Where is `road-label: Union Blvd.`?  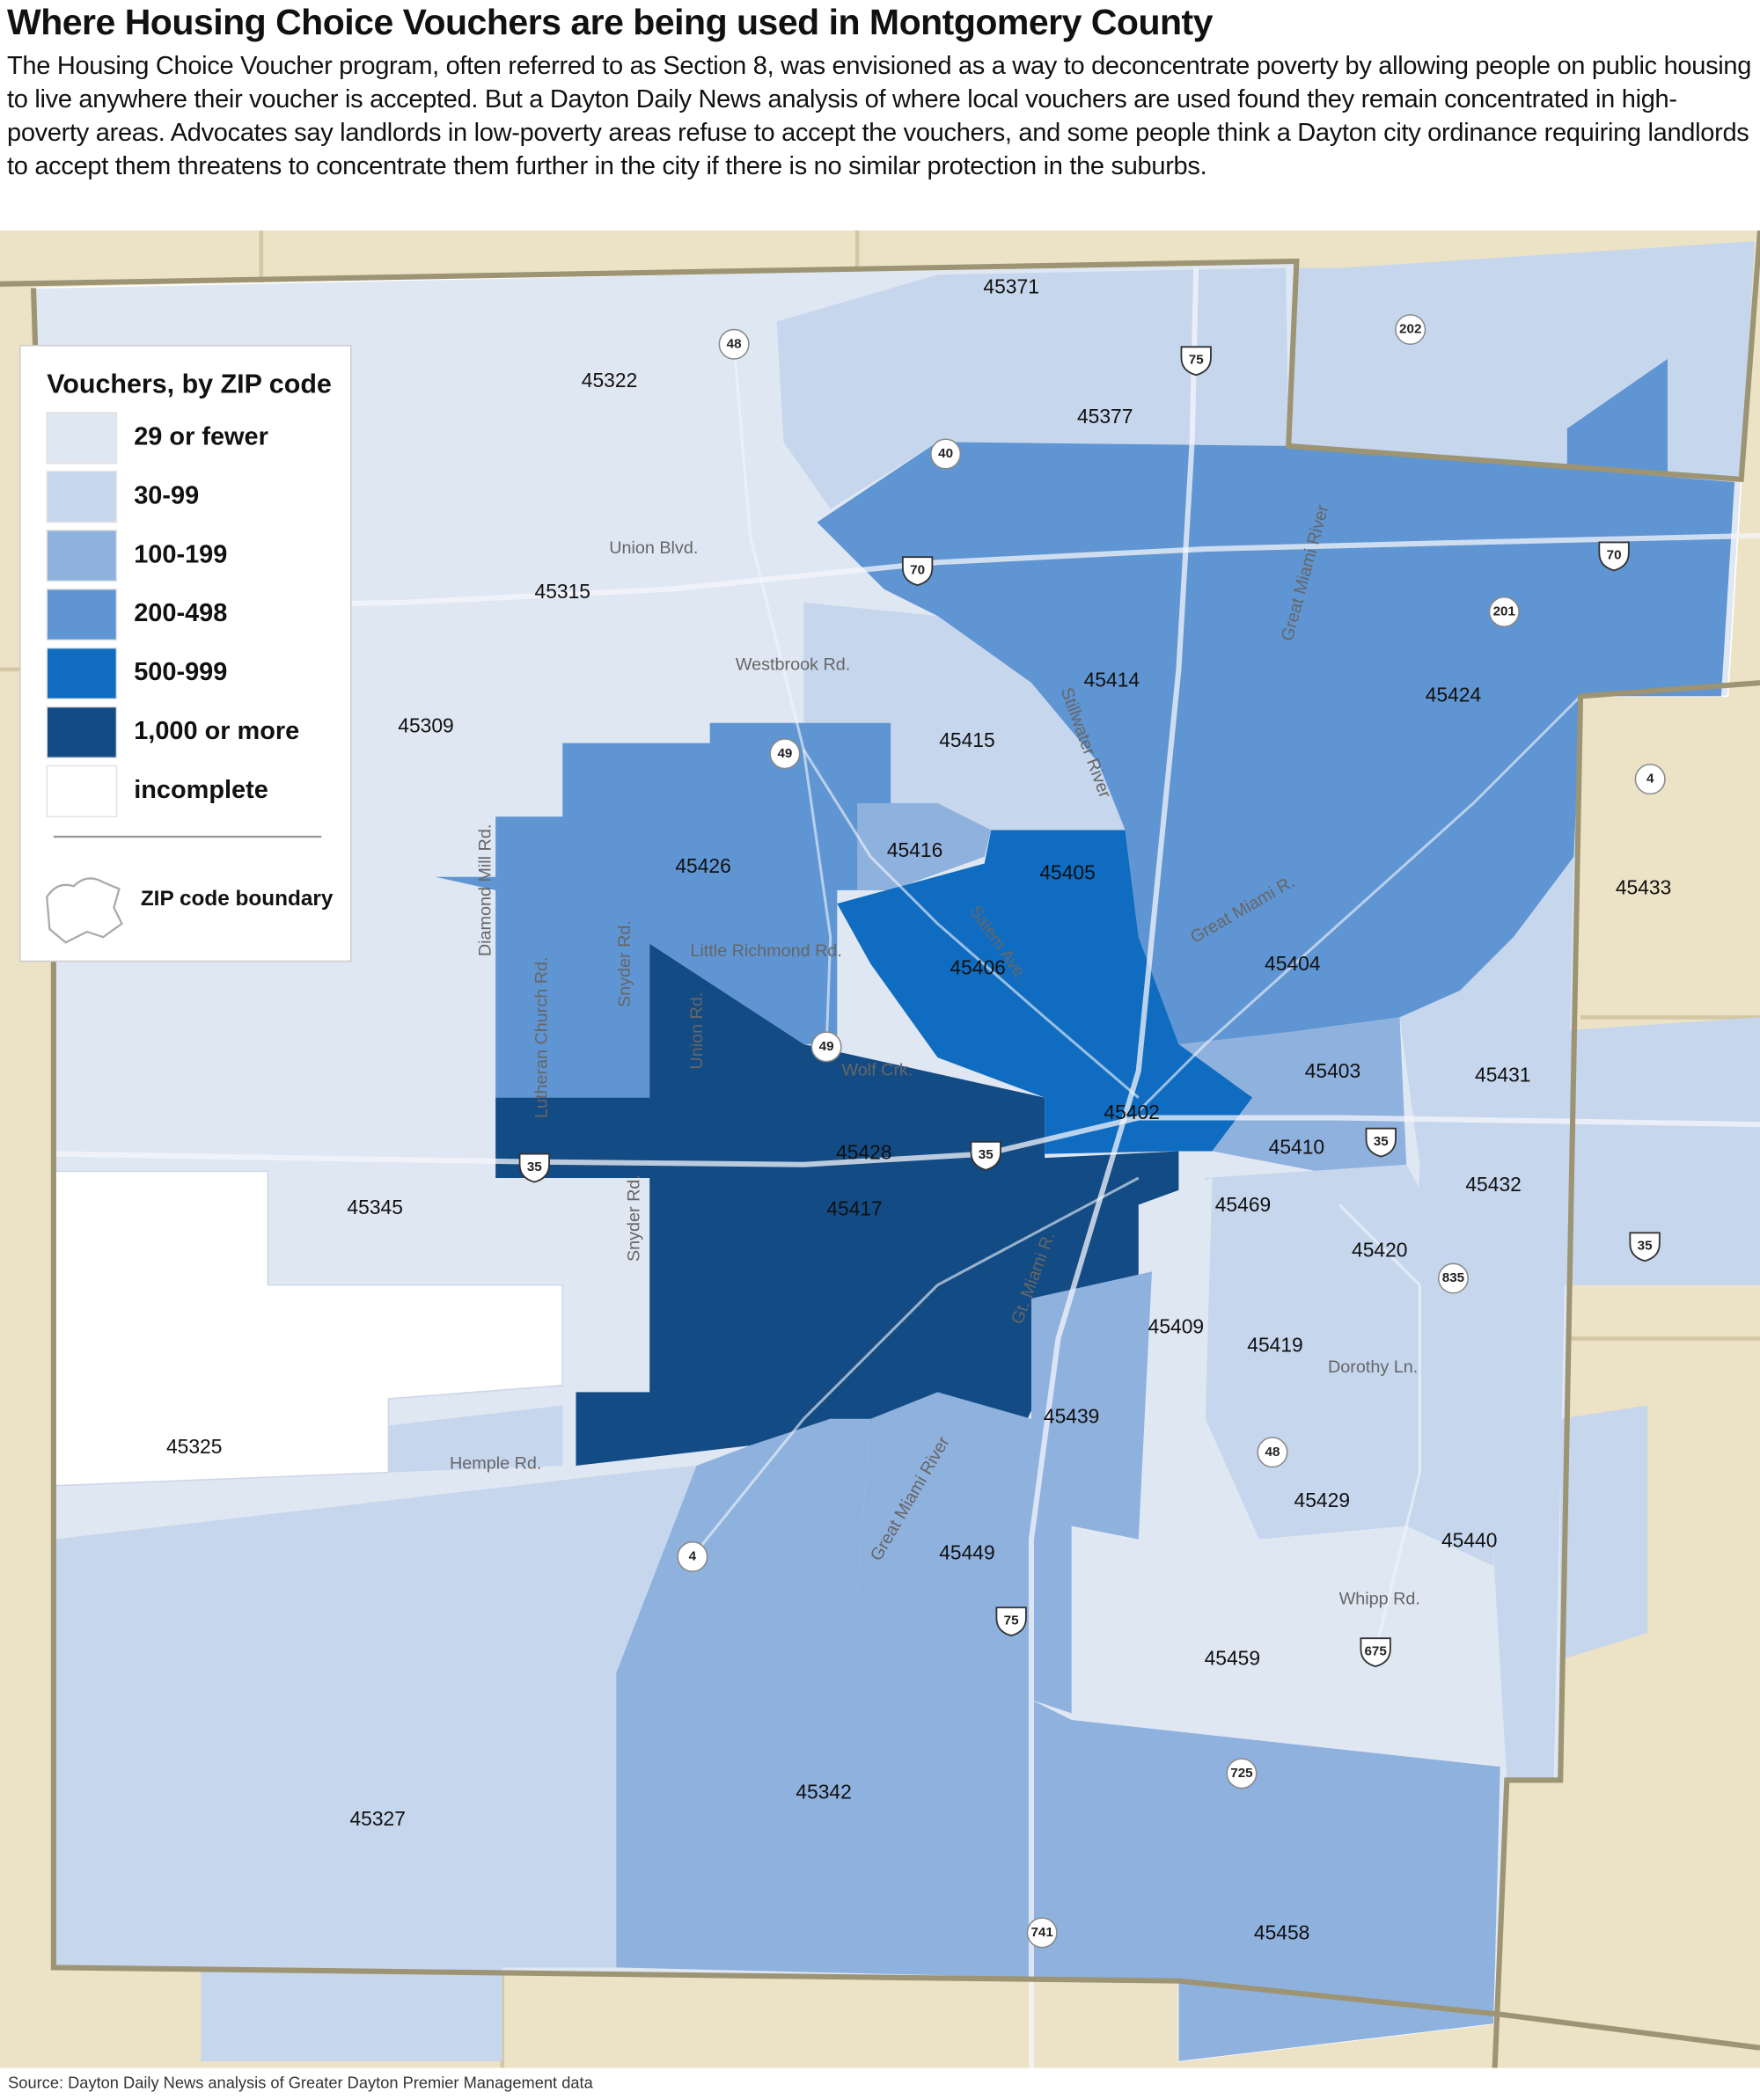
road-label: Union Blvd. is located at coordinates (653, 548).